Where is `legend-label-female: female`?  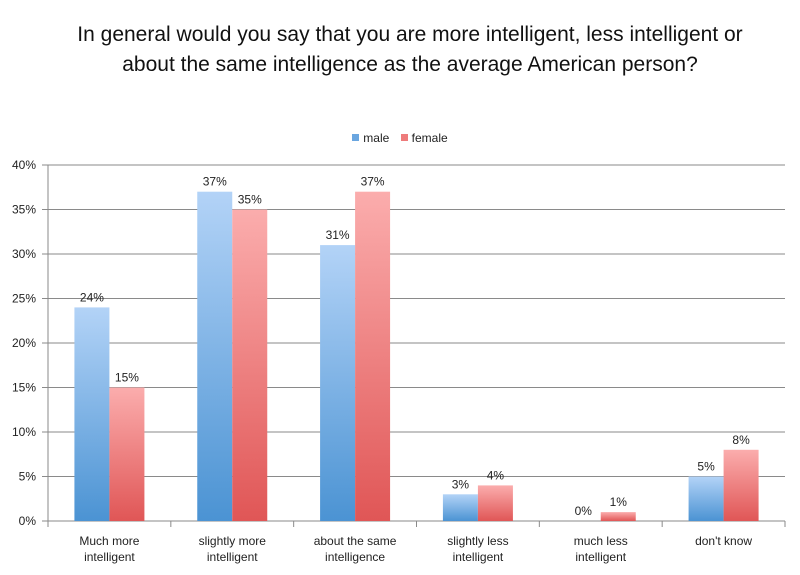 legend-label-female: female is located at coordinates (429, 137).